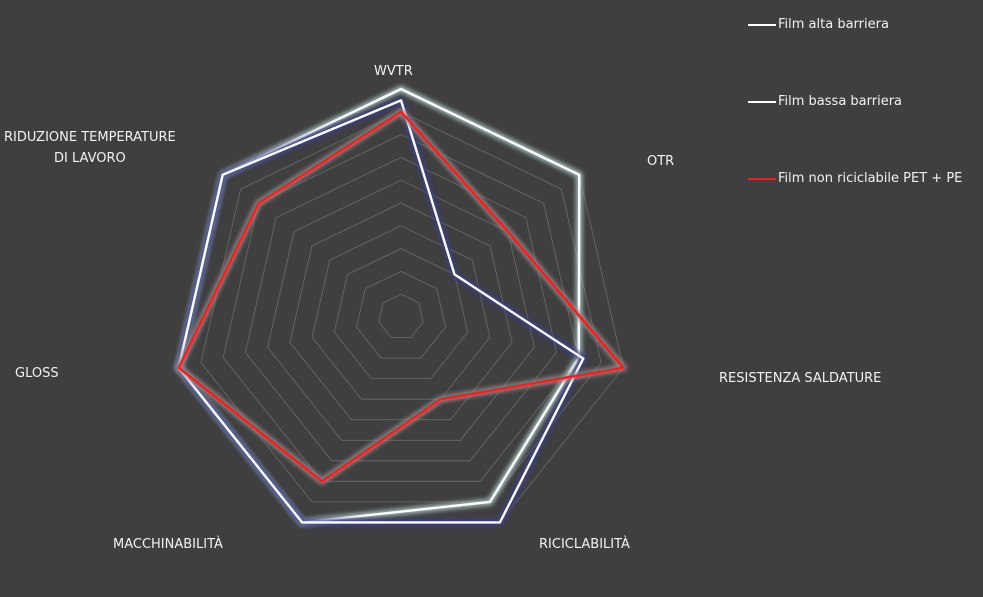  What do you see at coordinates (762, 102) in the screenshot?
I see `legend-swatch-film-bassa-barriera` at bounding box center [762, 102].